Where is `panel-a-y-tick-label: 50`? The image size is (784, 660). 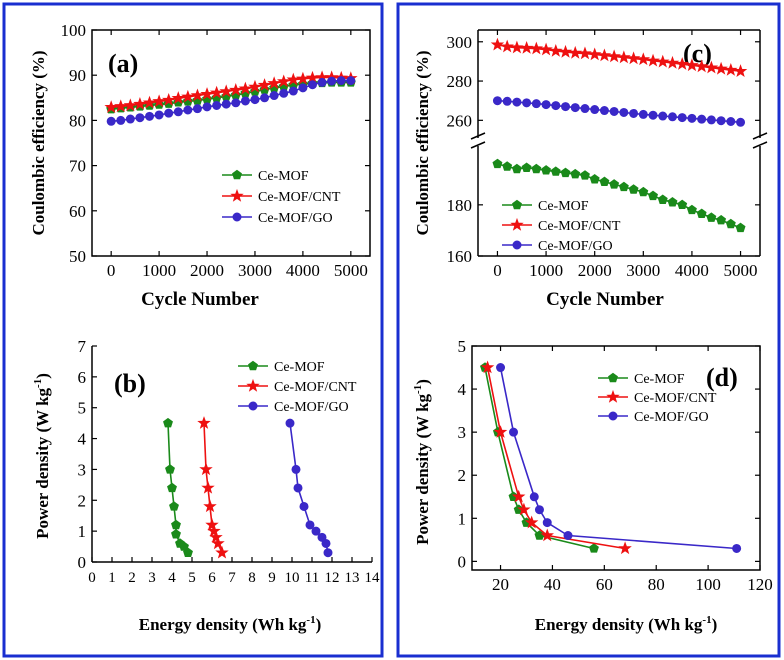 panel-a-y-tick-label: 50 is located at coordinates (77, 256).